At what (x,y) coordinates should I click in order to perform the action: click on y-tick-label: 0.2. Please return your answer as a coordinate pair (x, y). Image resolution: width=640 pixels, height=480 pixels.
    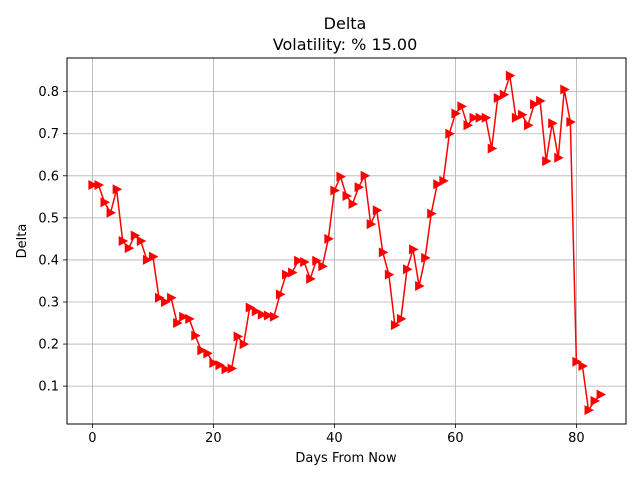
    Looking at the image, I should click on (48, 345).